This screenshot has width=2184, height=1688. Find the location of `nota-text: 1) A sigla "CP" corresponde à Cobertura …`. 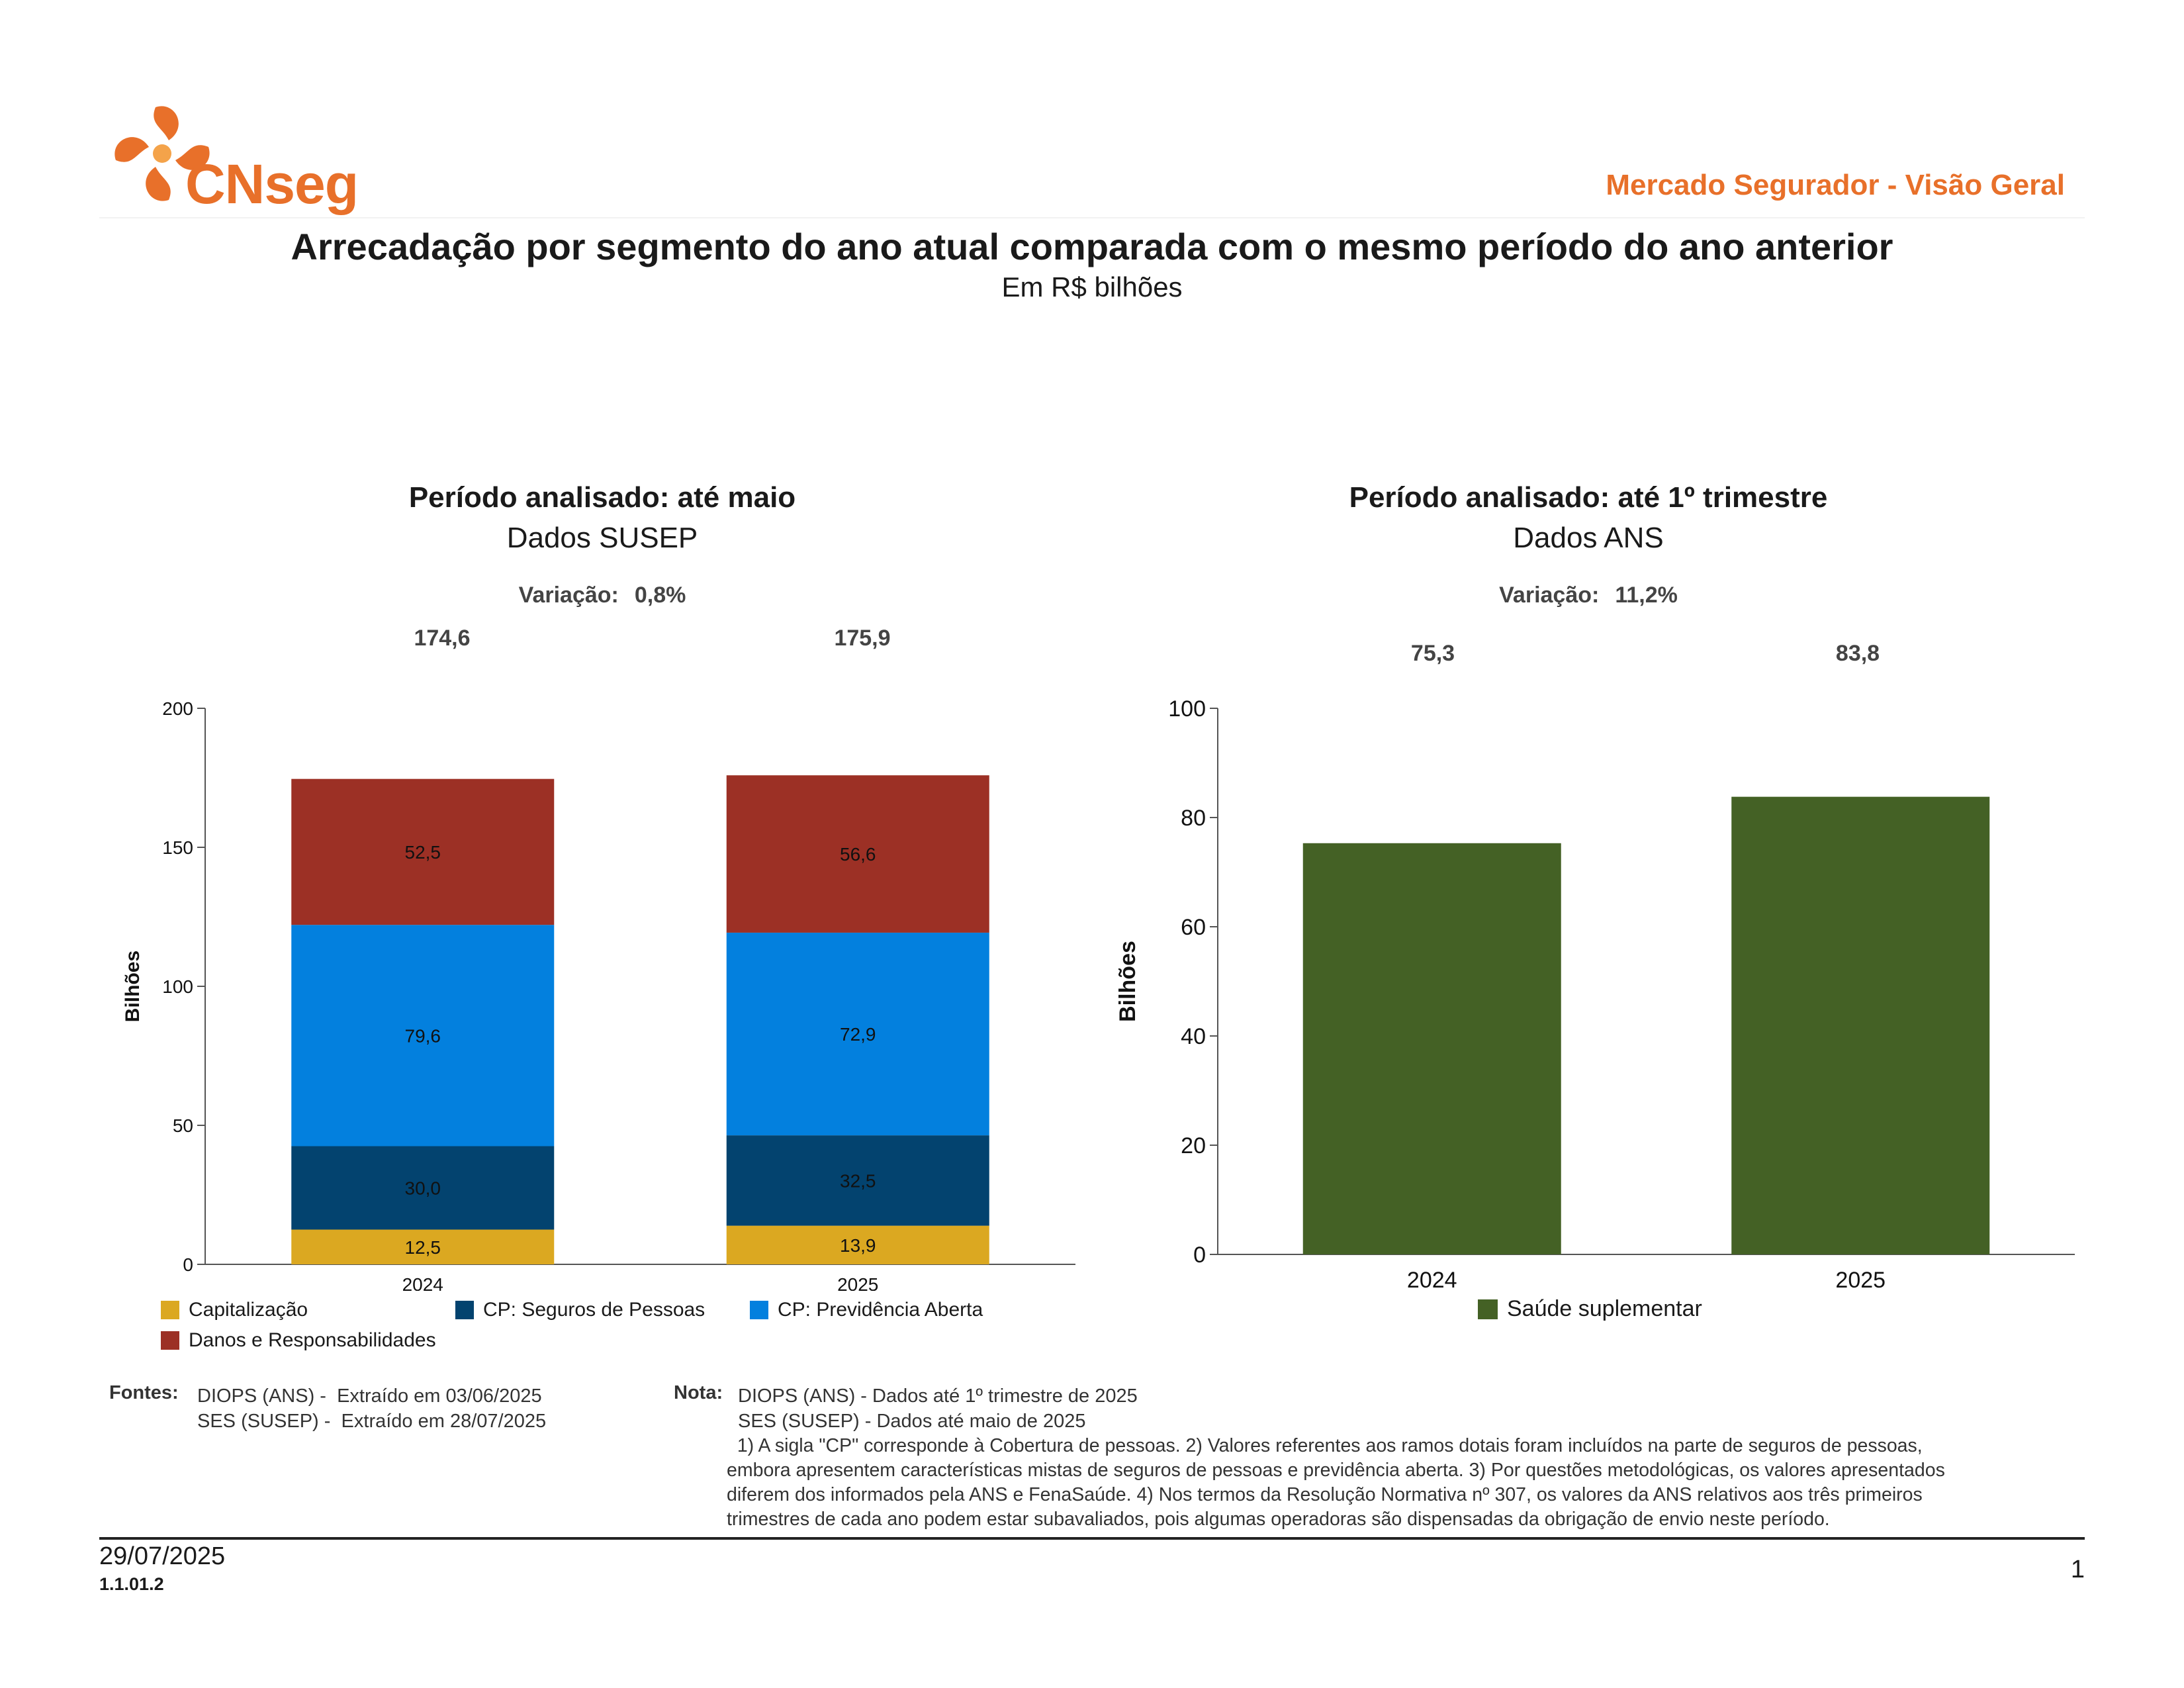

nota-text: 1) A sigla "CP" corresponde à Cobertura … is located at coordinates (1336, 1483).